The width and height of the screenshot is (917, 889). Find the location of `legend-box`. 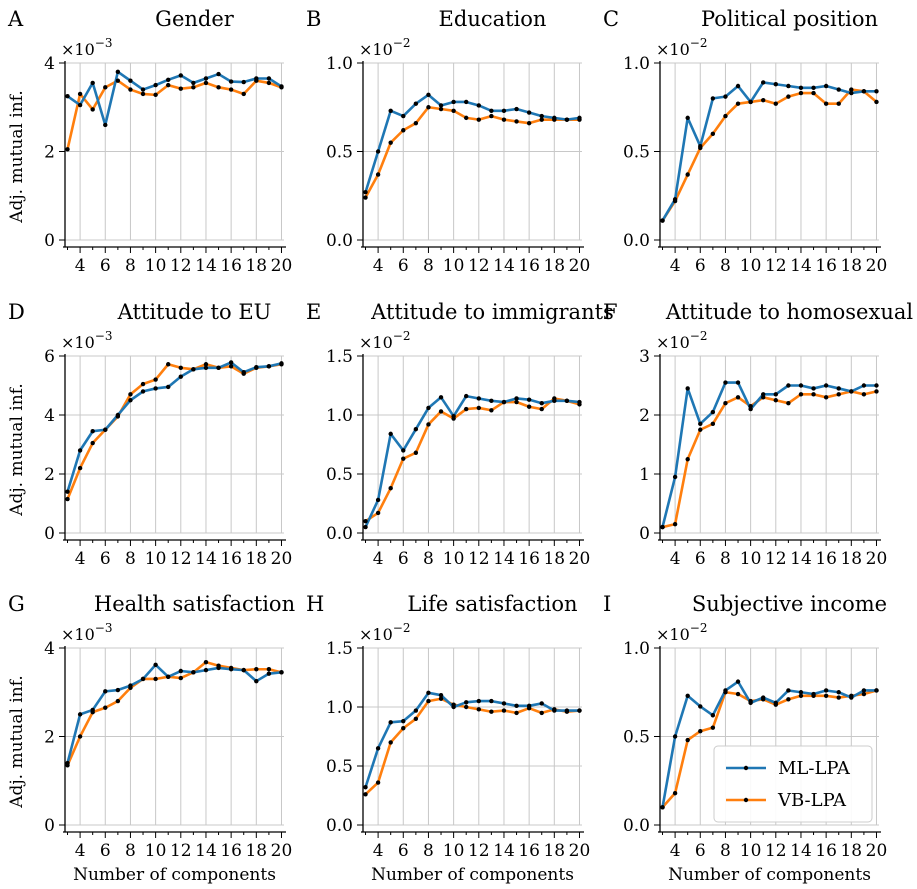

legend-box is located at coordinates (793, 784).